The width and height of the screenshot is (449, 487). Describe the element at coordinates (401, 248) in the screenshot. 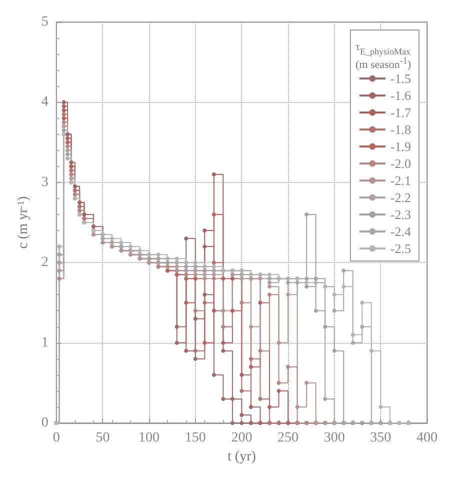

I see `legend-label: -2.5` at that location.